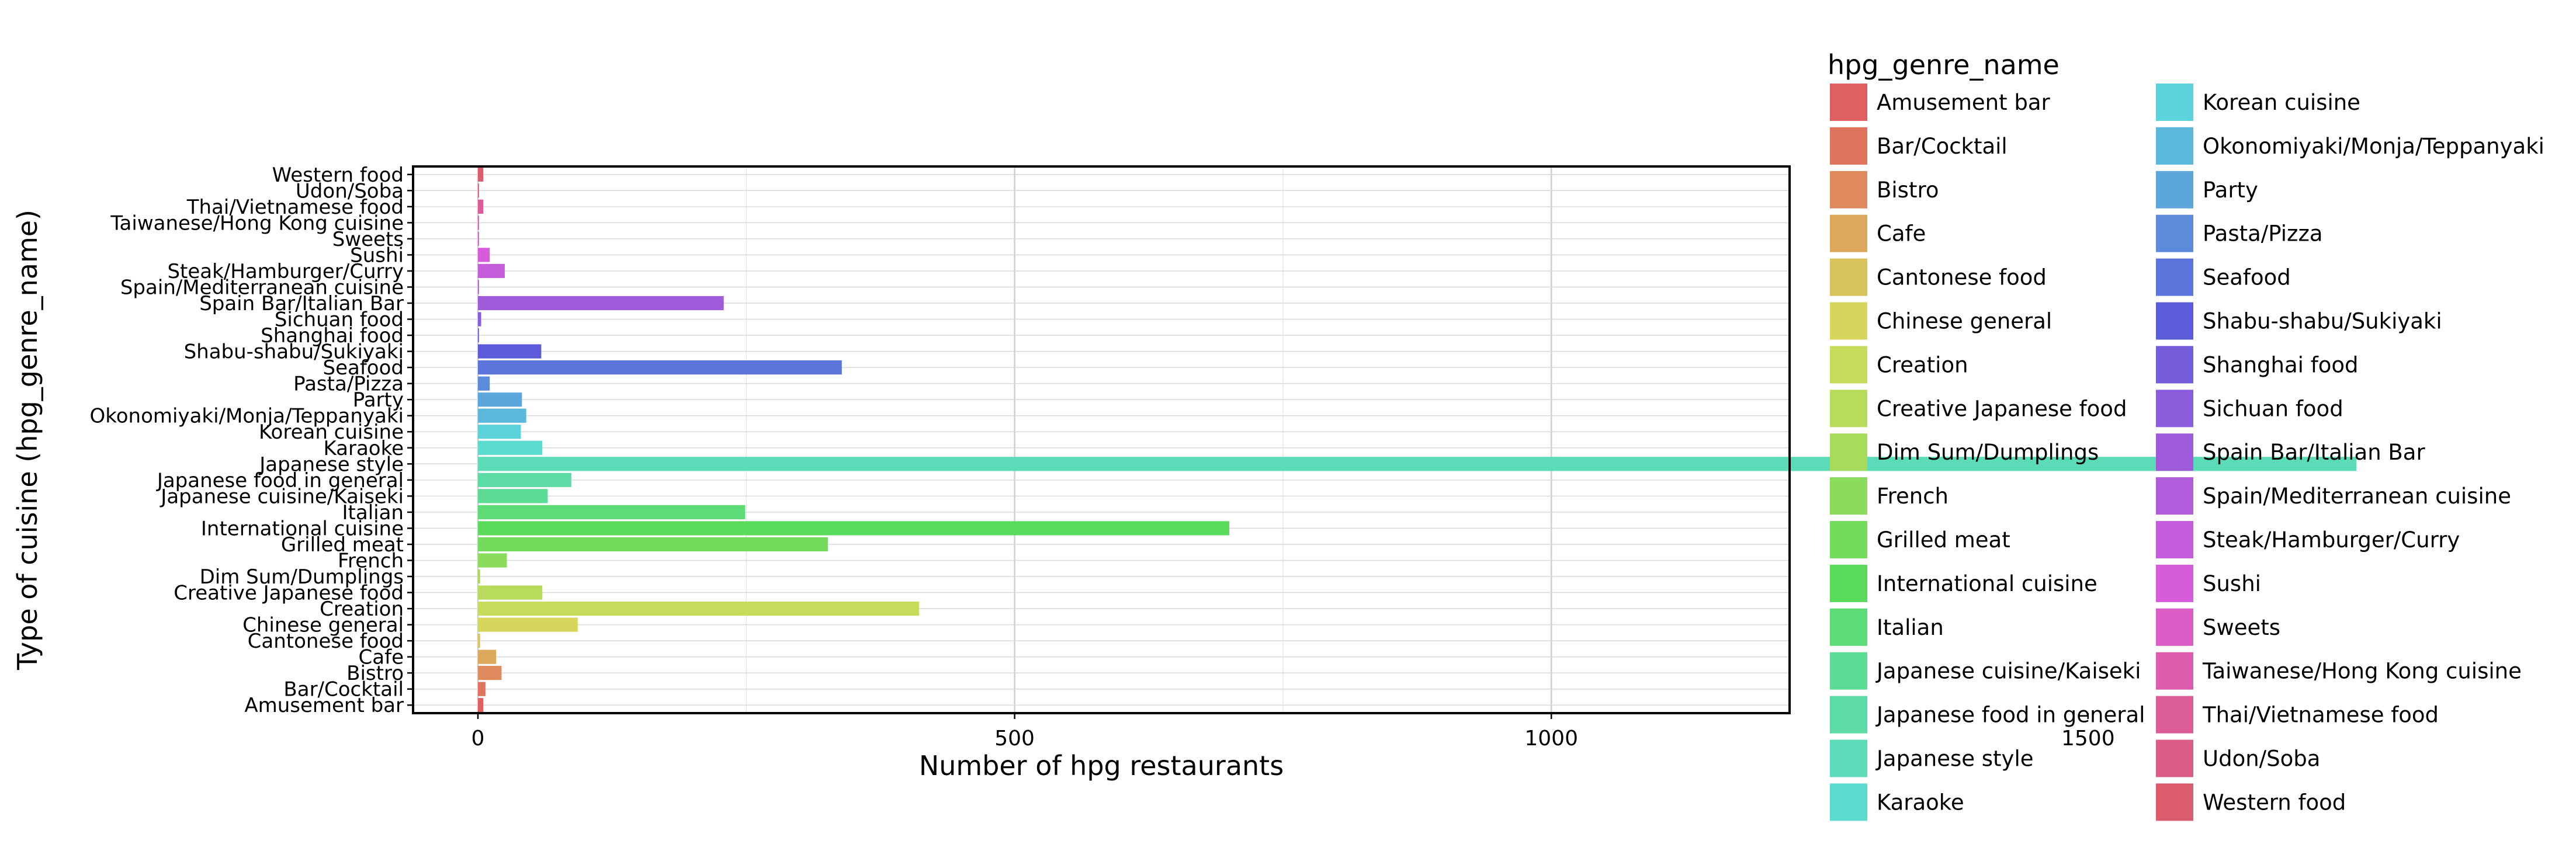  What do you see at coordinates (285, 271) in the screenshot?
I see `y-tick-label: Steak/Hamburger/Curry` at bounding box center [285, 271].